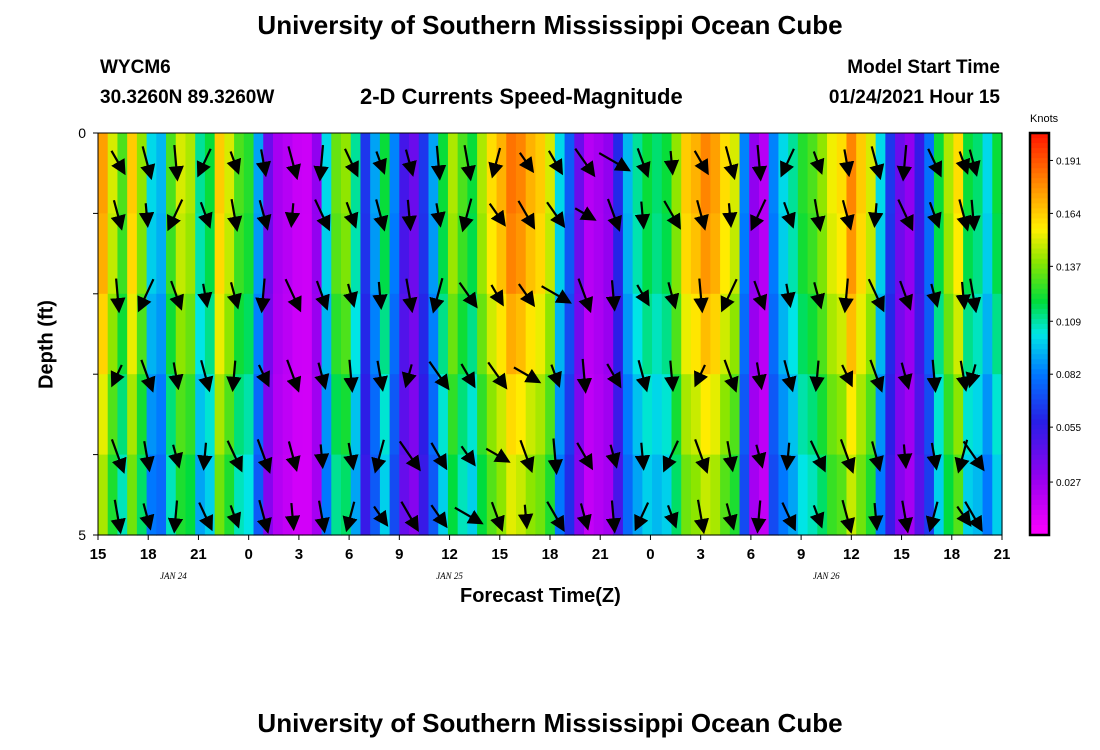  Describe the element at coordinates (173, 576) in the screenshot. I see `date-label: JAN 24` at that location.